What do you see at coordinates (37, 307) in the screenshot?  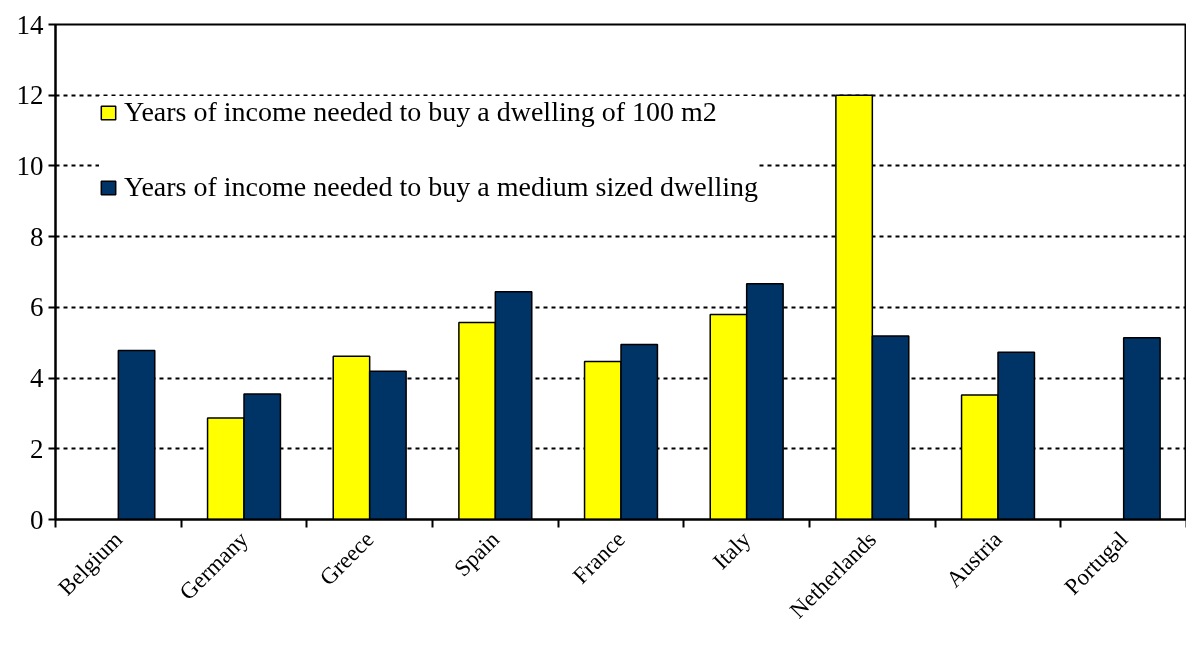 I see `y-tick-label: 6` at bounding box center [37, 307].